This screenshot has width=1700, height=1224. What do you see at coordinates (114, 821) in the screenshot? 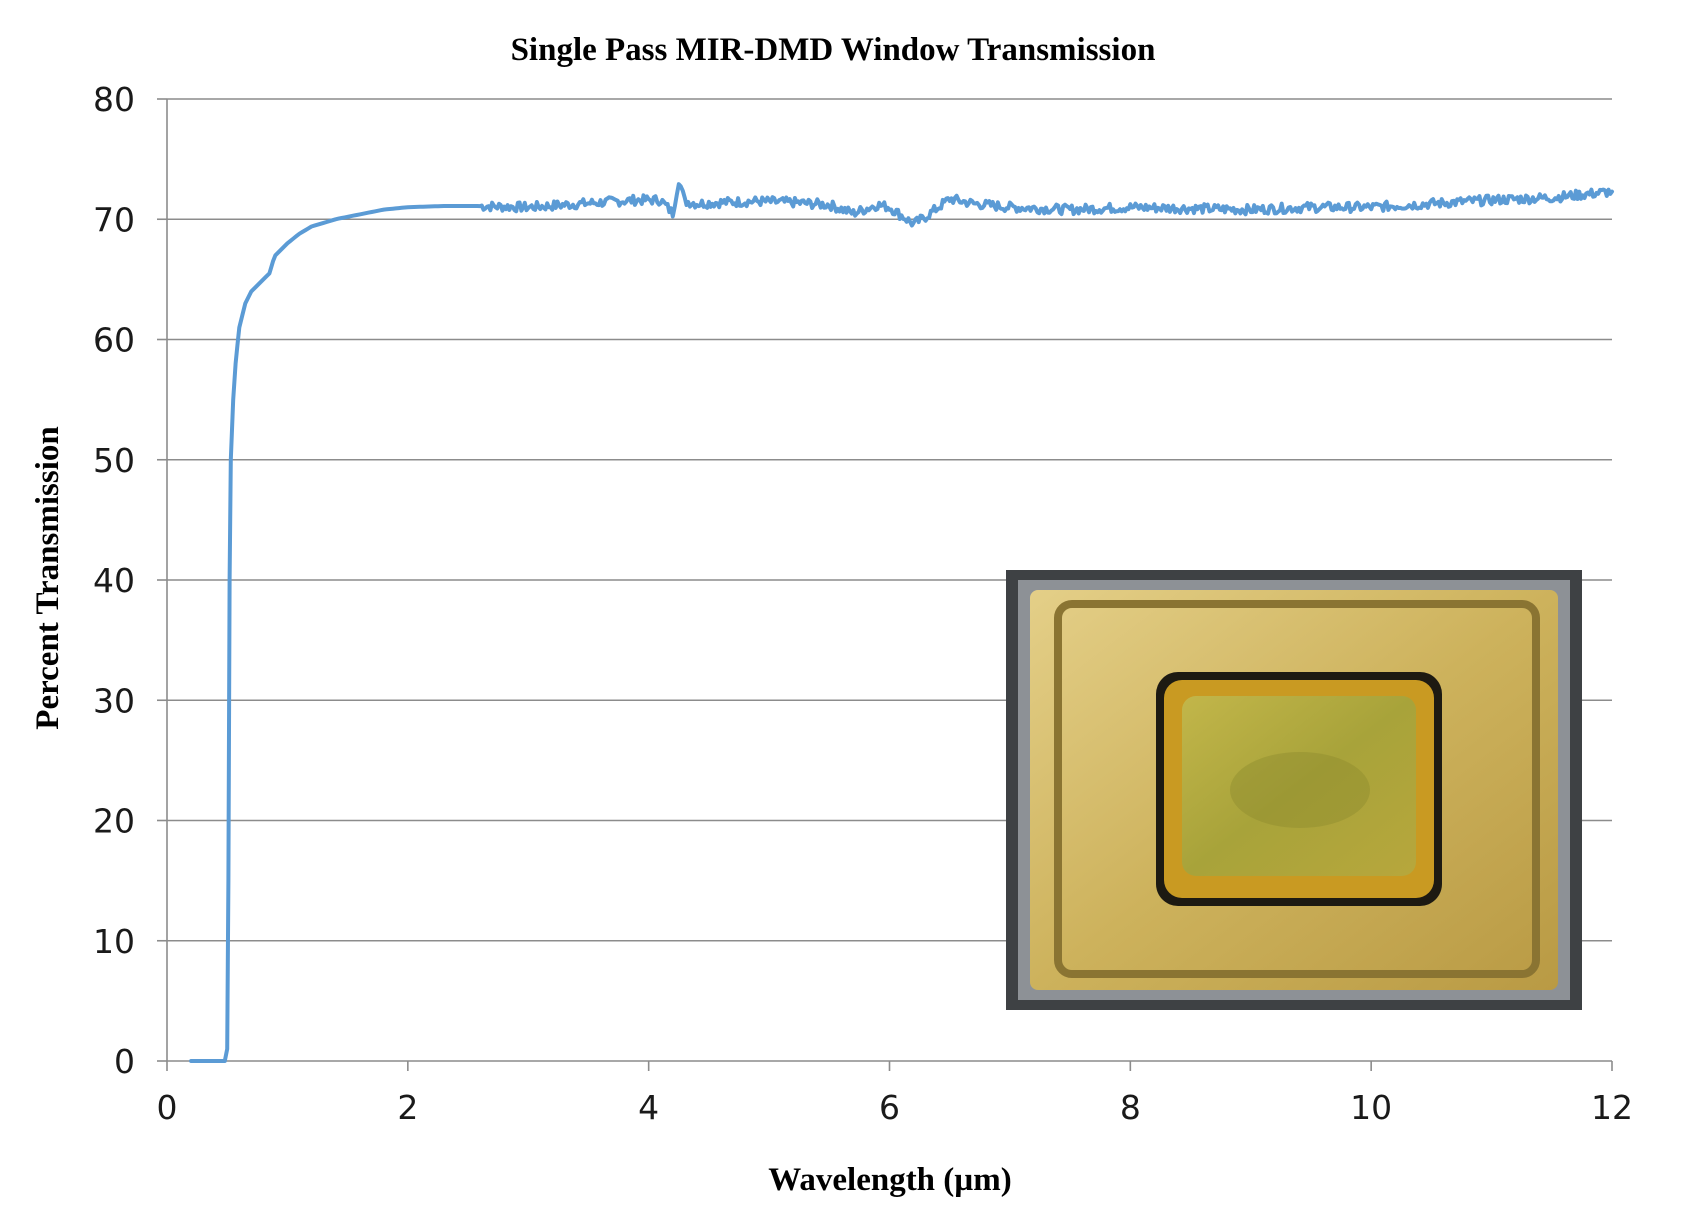
I see `y-tick-label: 20` at bounding box center [114, 821].